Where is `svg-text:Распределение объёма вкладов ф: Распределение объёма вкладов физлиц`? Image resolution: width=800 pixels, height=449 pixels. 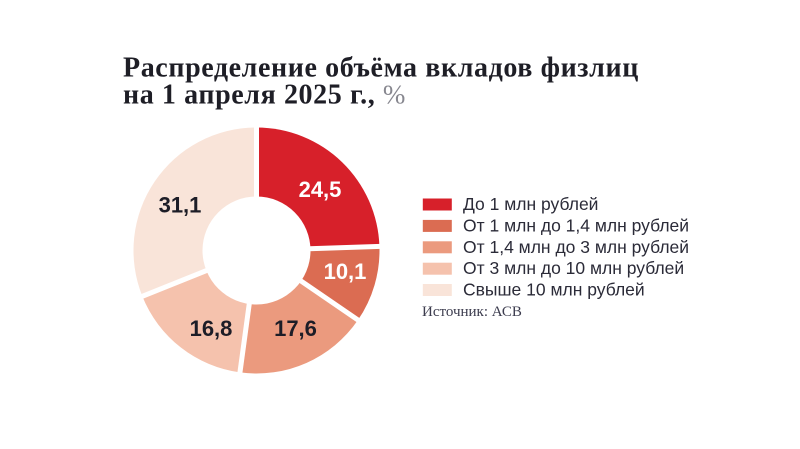
svg-text:Распределение объёма вкладов ф: Распределение объёма вкладов физлиц is located at coordinates (381, 68).